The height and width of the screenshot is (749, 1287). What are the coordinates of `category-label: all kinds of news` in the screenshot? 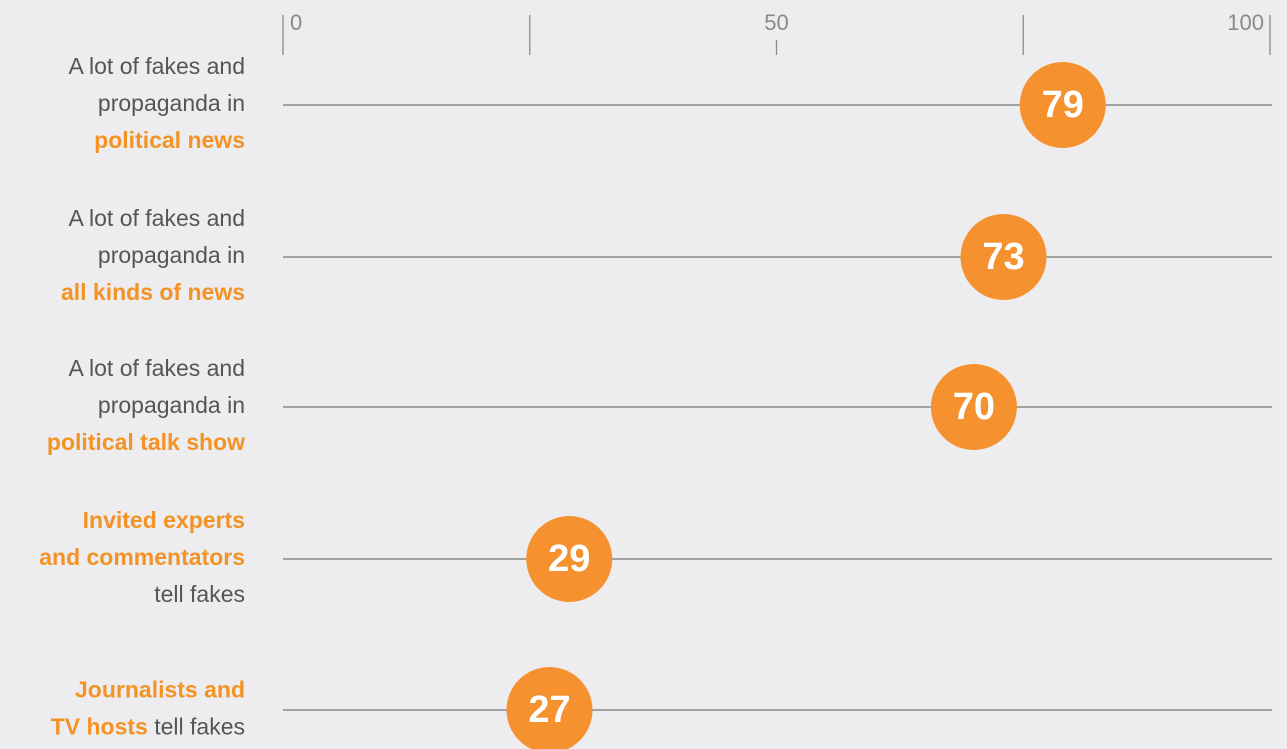 It's located at (153, 292).